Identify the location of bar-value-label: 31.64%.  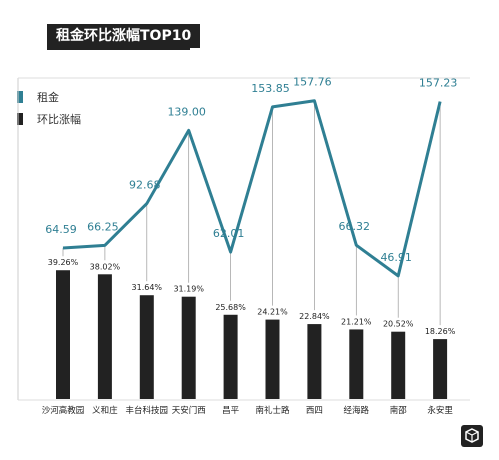
(147, 287).